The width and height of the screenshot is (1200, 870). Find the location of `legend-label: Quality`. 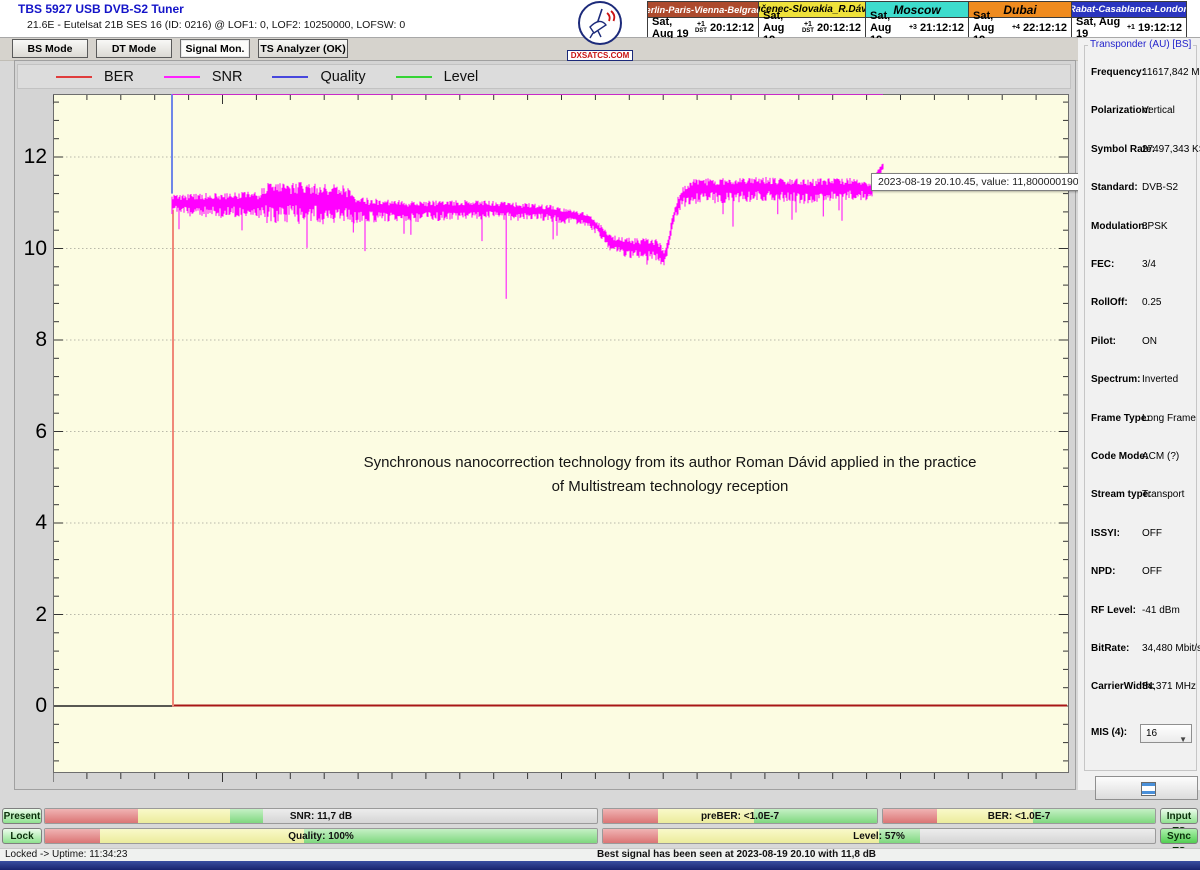

legend-label: Quality is located at coordinates (343, 76).